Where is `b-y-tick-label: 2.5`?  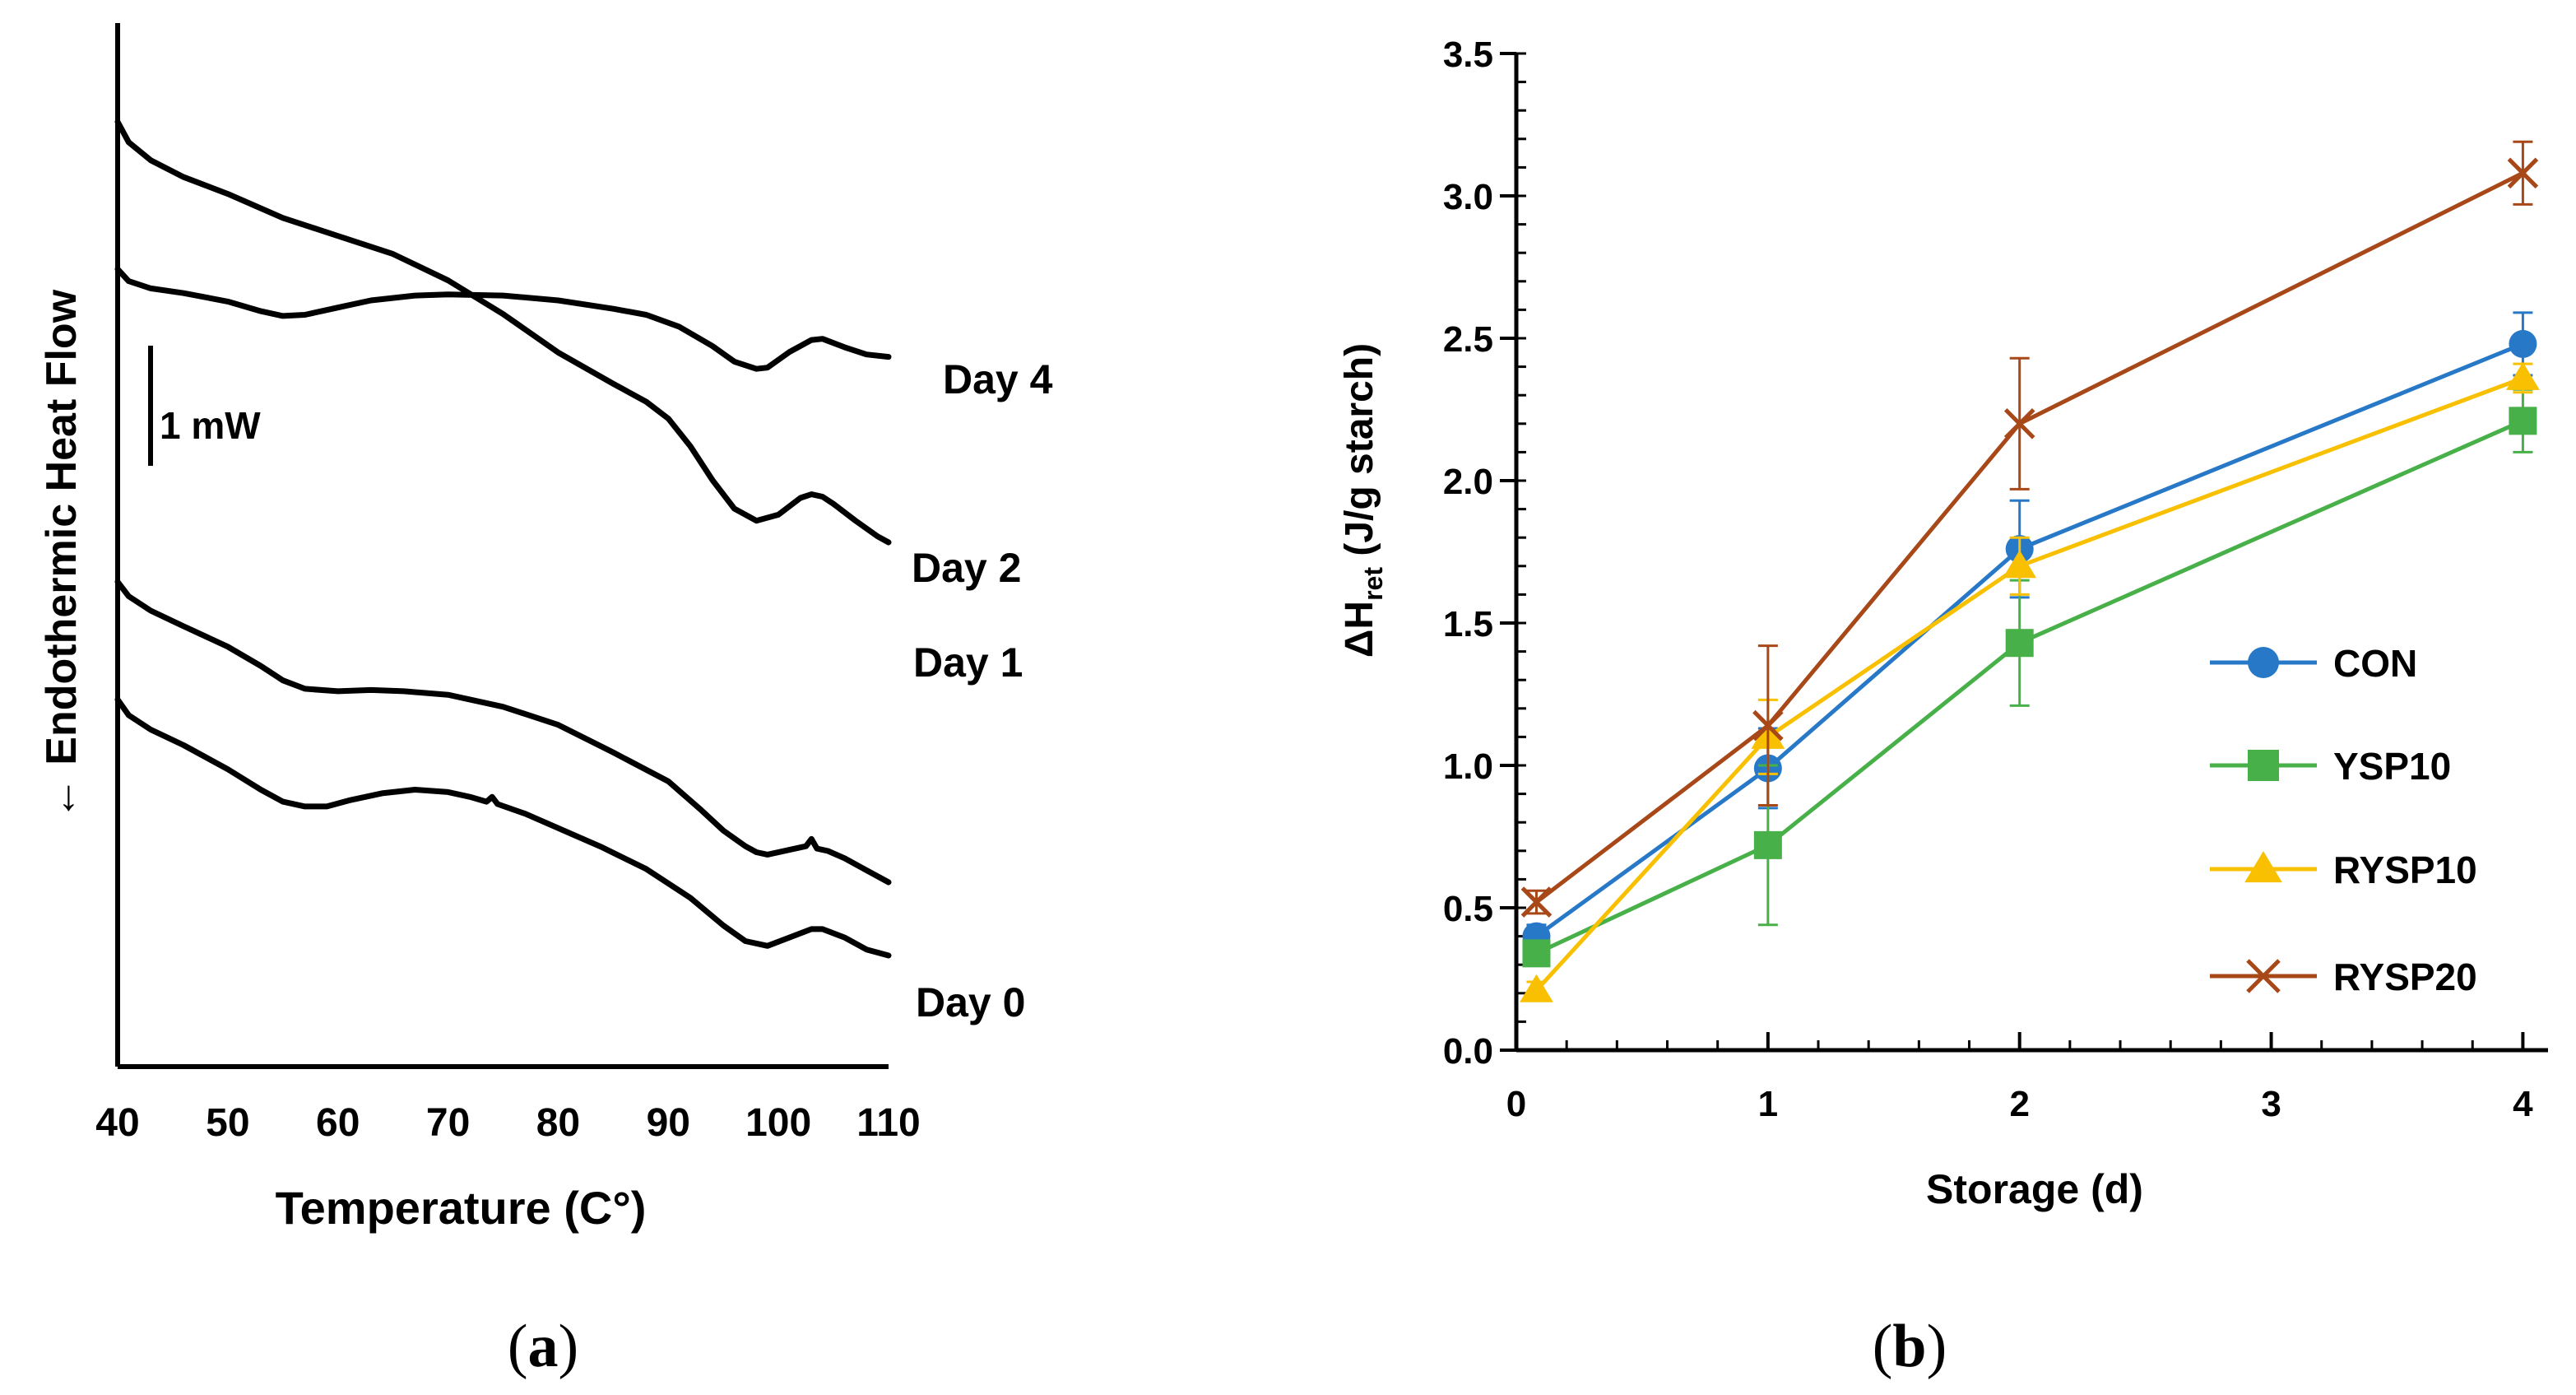 b-y-tick-label: 2.5 is located at coordinates (1468, 339).